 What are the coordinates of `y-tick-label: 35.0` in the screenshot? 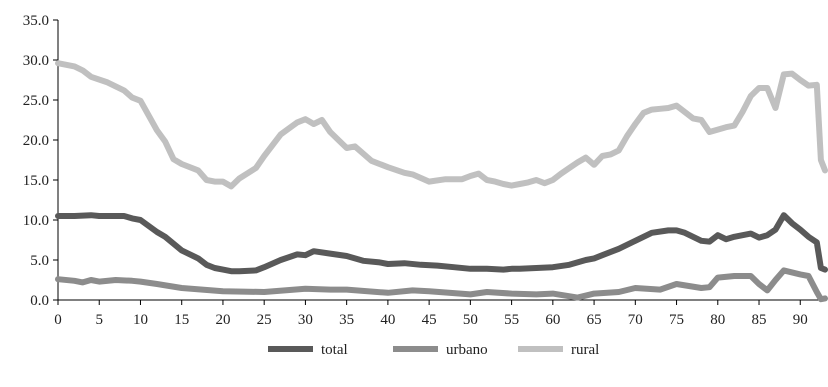 It's located at (36, 21).